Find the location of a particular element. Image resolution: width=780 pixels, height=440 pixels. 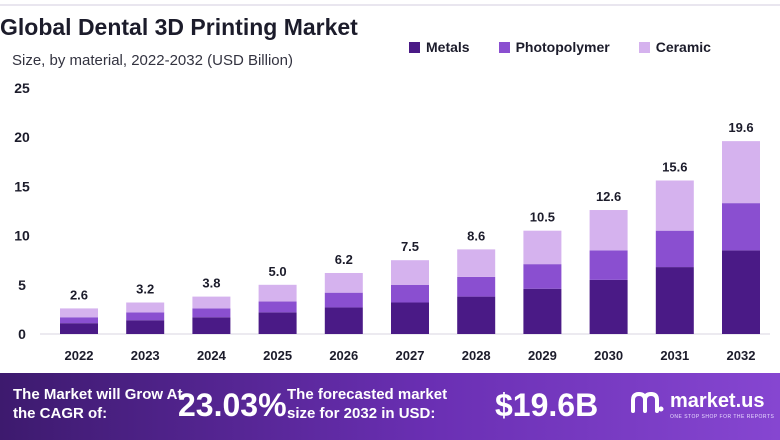

bar-metals-2027 is located at coordinates (410, 318).